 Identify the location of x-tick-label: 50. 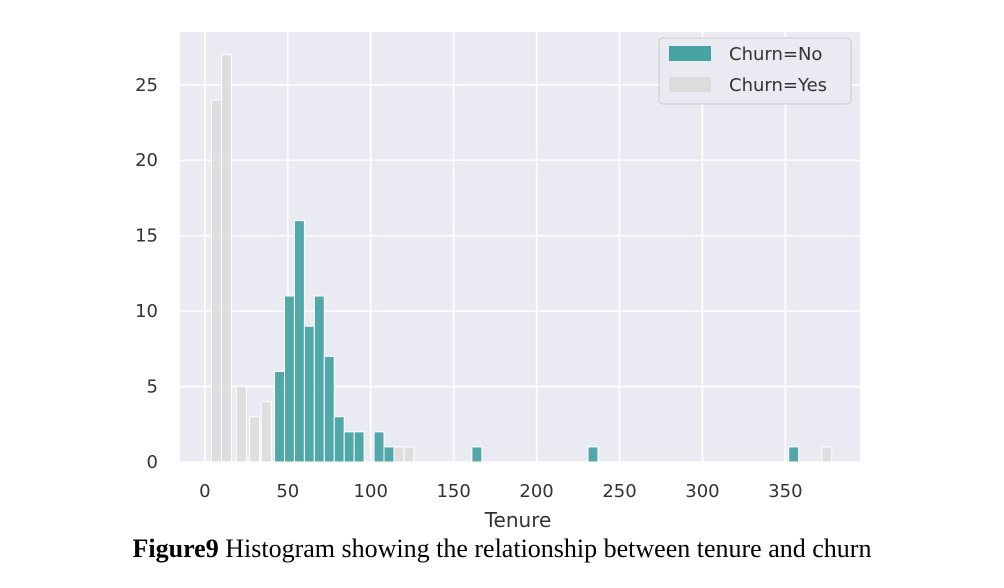
(287, 491).